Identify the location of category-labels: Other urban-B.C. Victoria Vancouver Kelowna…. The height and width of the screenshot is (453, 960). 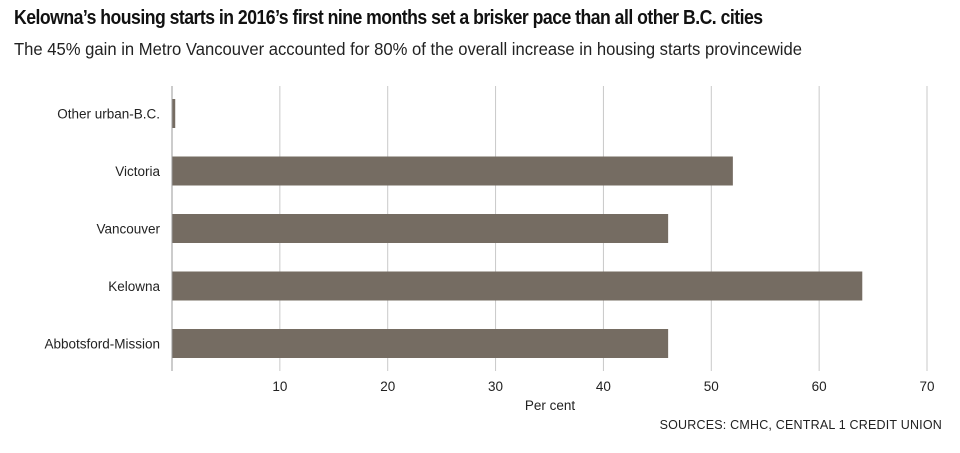
(102, 229).